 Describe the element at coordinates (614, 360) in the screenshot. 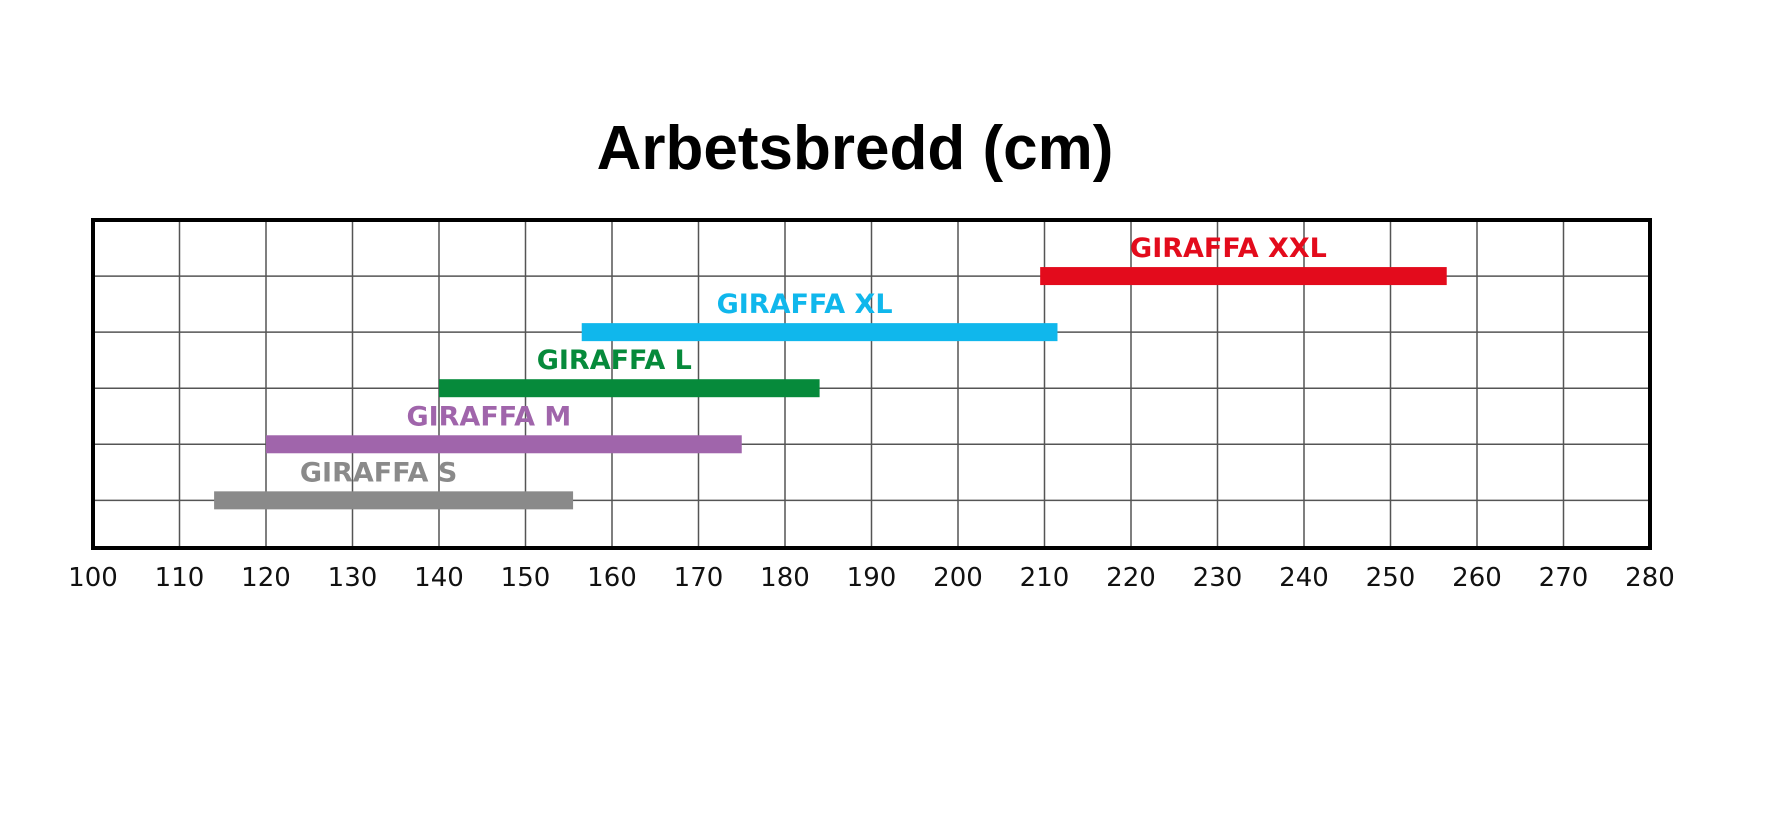

I see `bar-label: GIRAFFA L` at that location.